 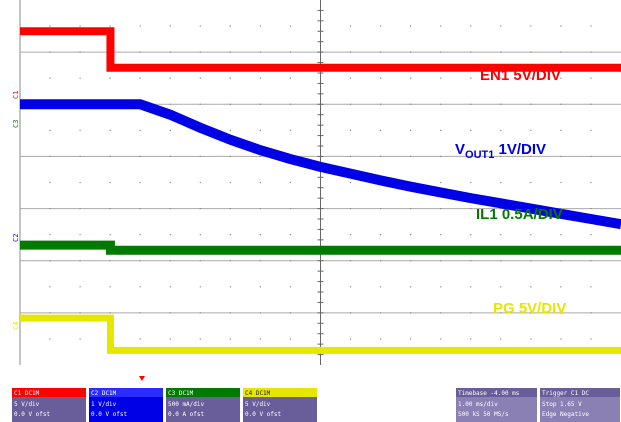 What do you see at coordinates (478, 404) in the screenshot?
I see `timebase-panel-line2: 1.00 ms/div` at bounding box center [478, 404].